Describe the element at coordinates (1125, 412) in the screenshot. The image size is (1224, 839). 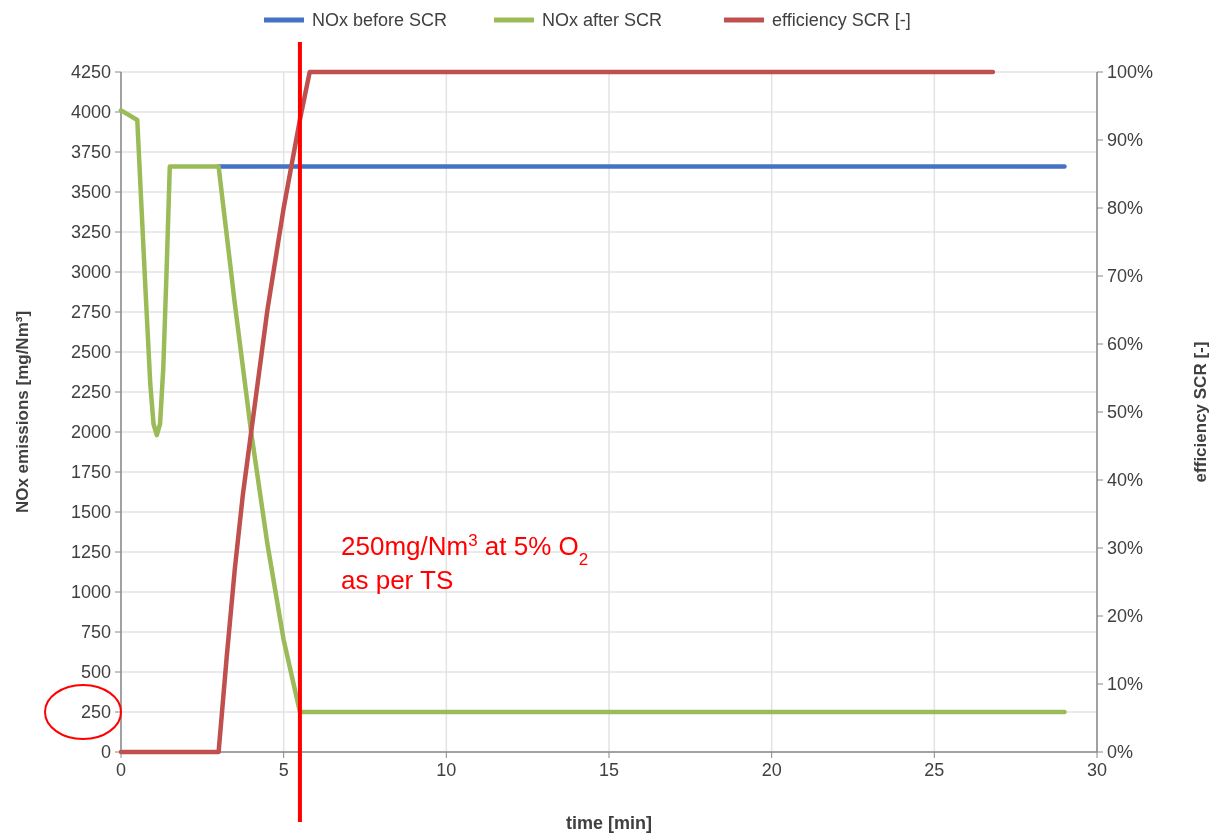
I see `y2-tick-label: 50%` at that location.